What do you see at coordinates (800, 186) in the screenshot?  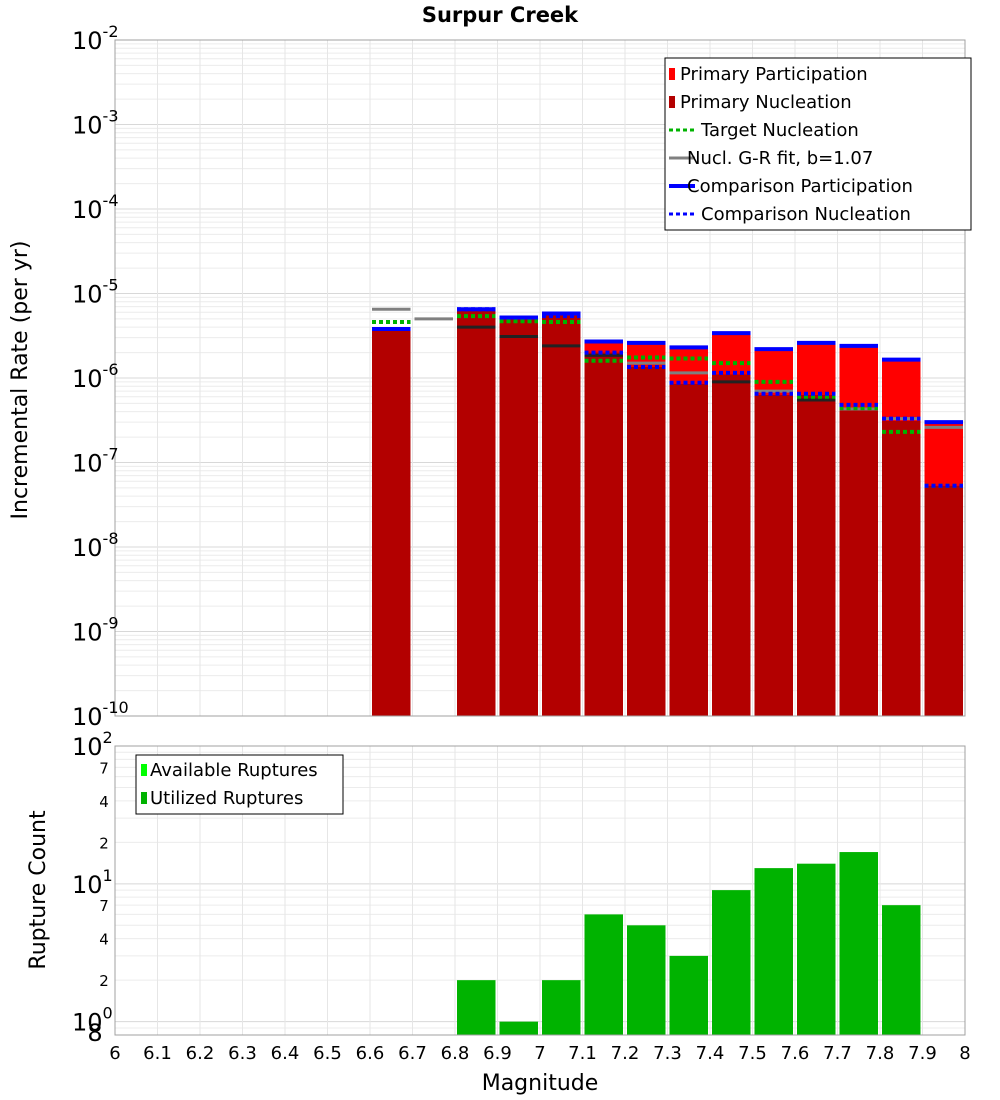 I see `legend-label: Comparison Participation` at bounding box center [800, 186].